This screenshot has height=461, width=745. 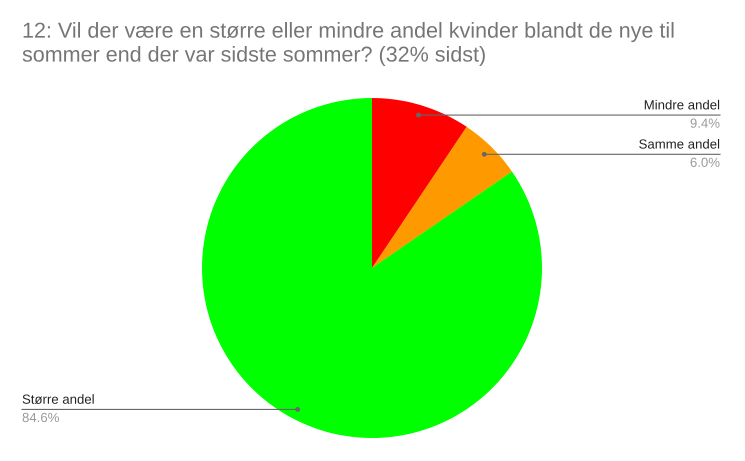 What do you see at coordinates (682, 105) in the screenshot?
I see `slice-label: Mindre andel` at bounding box center [682, 105].